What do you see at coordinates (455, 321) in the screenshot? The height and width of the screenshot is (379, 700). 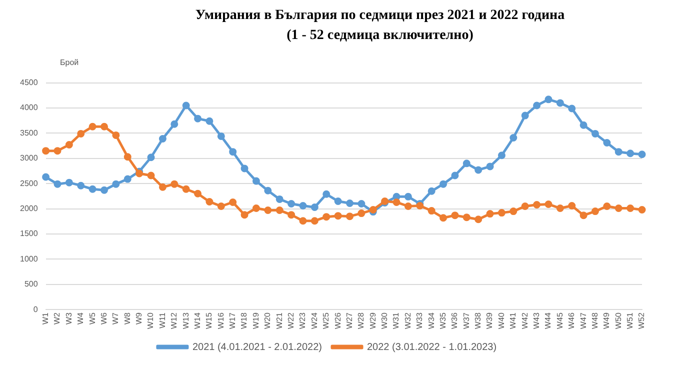 I see `x-tick-label: W36` at bounding box center [455, 321].